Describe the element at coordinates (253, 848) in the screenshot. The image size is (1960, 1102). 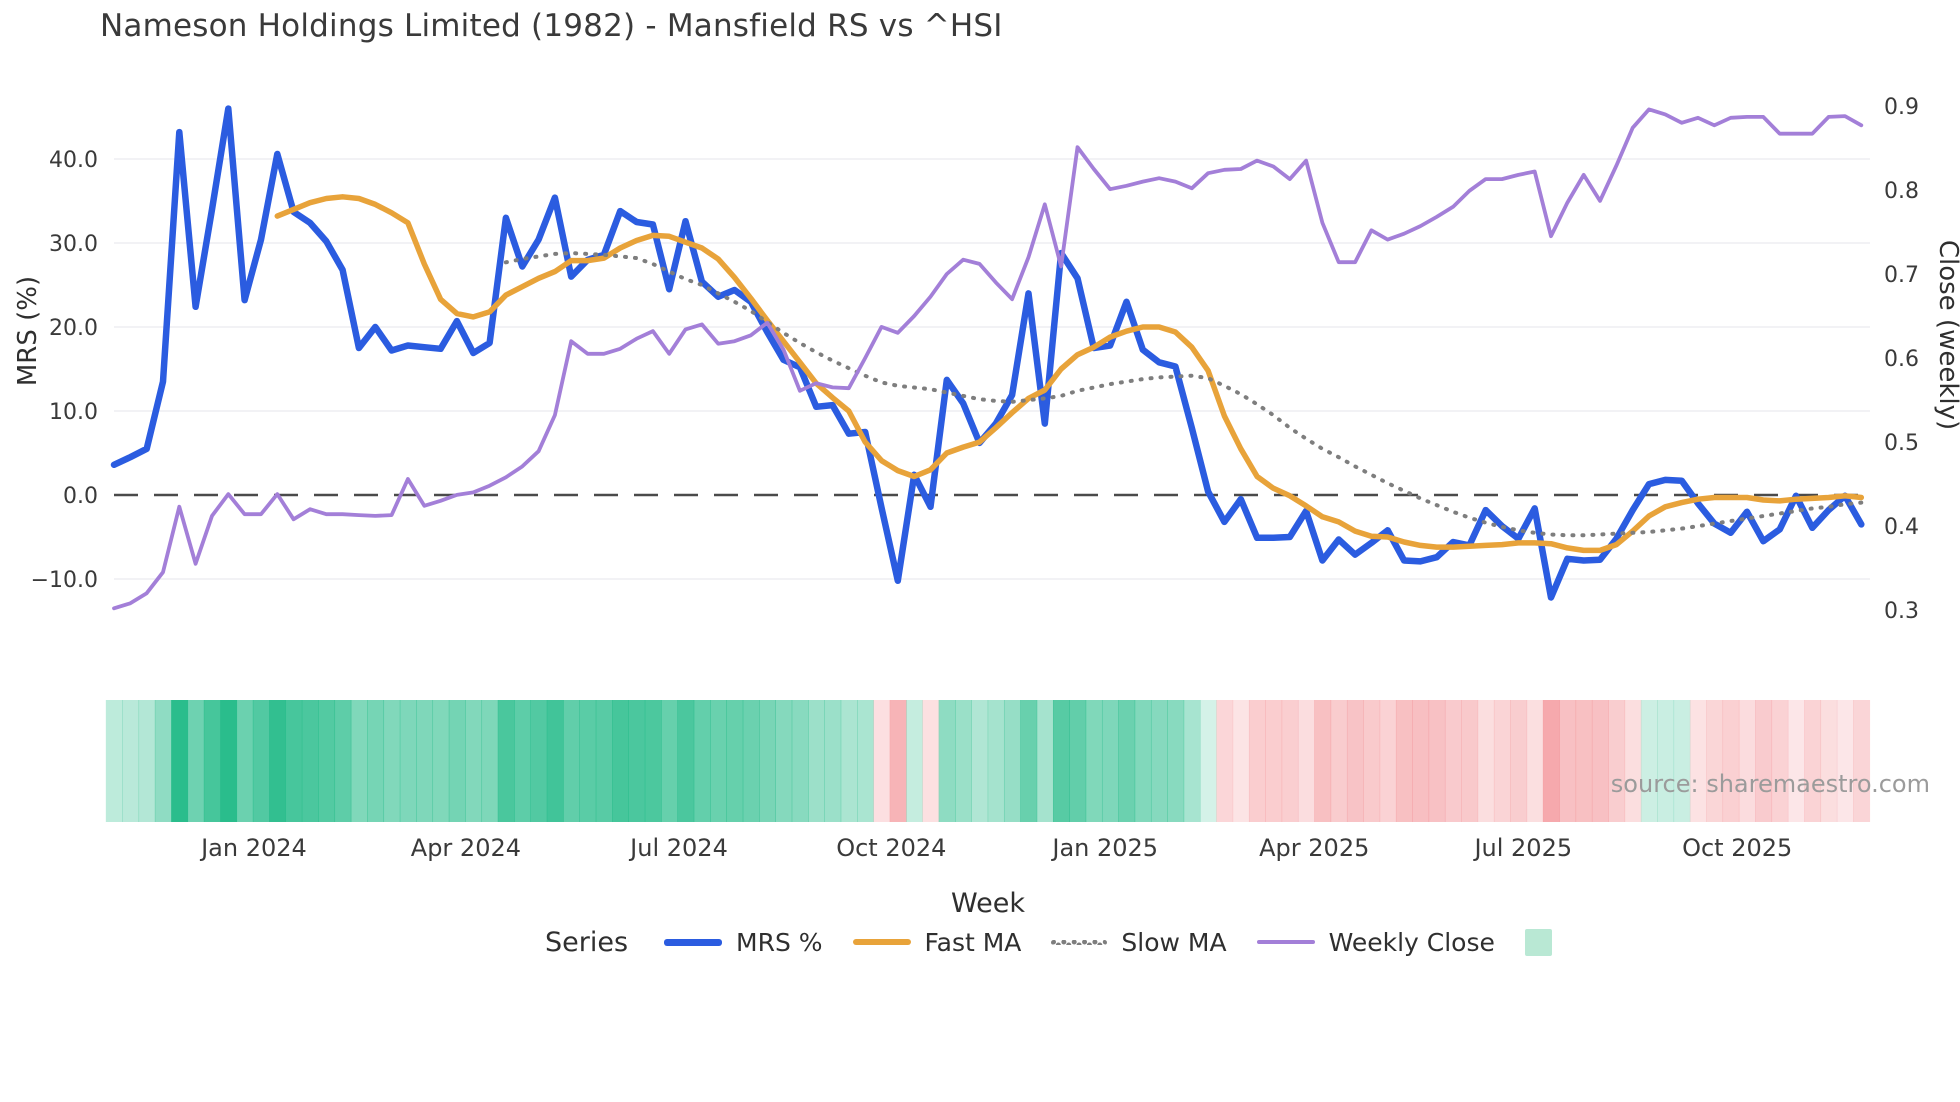
I see `x-tick: Jan 2024` at that location.